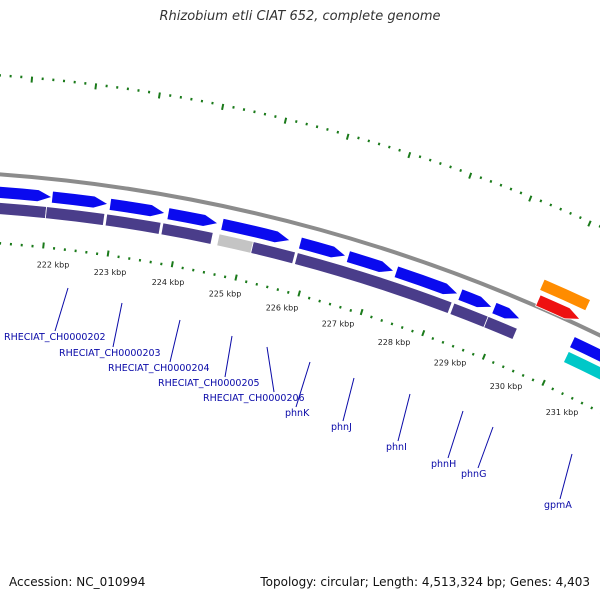 This screenshot has width=600, height=600. Describe the element at coordinates (235, 243) in the screenshot. I see `gene-arrow-pseudo` at that location.